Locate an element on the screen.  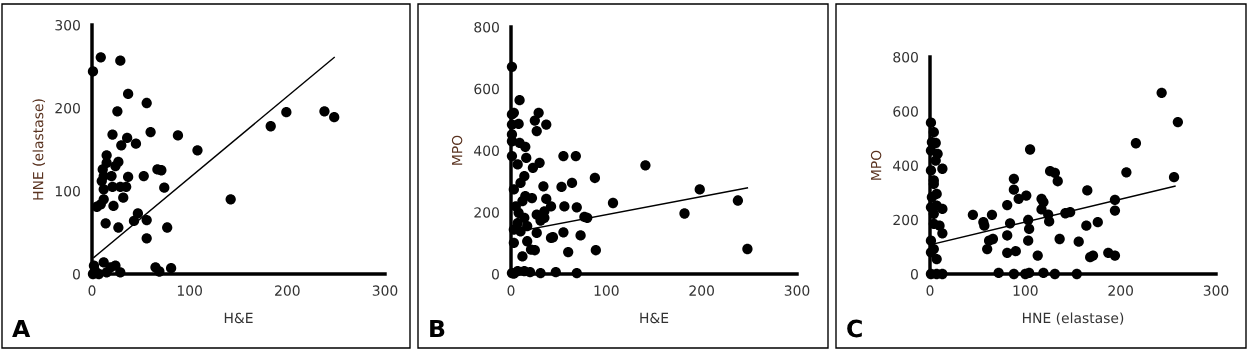
y-tick-label: 300 is located at coordinates (67, 25).